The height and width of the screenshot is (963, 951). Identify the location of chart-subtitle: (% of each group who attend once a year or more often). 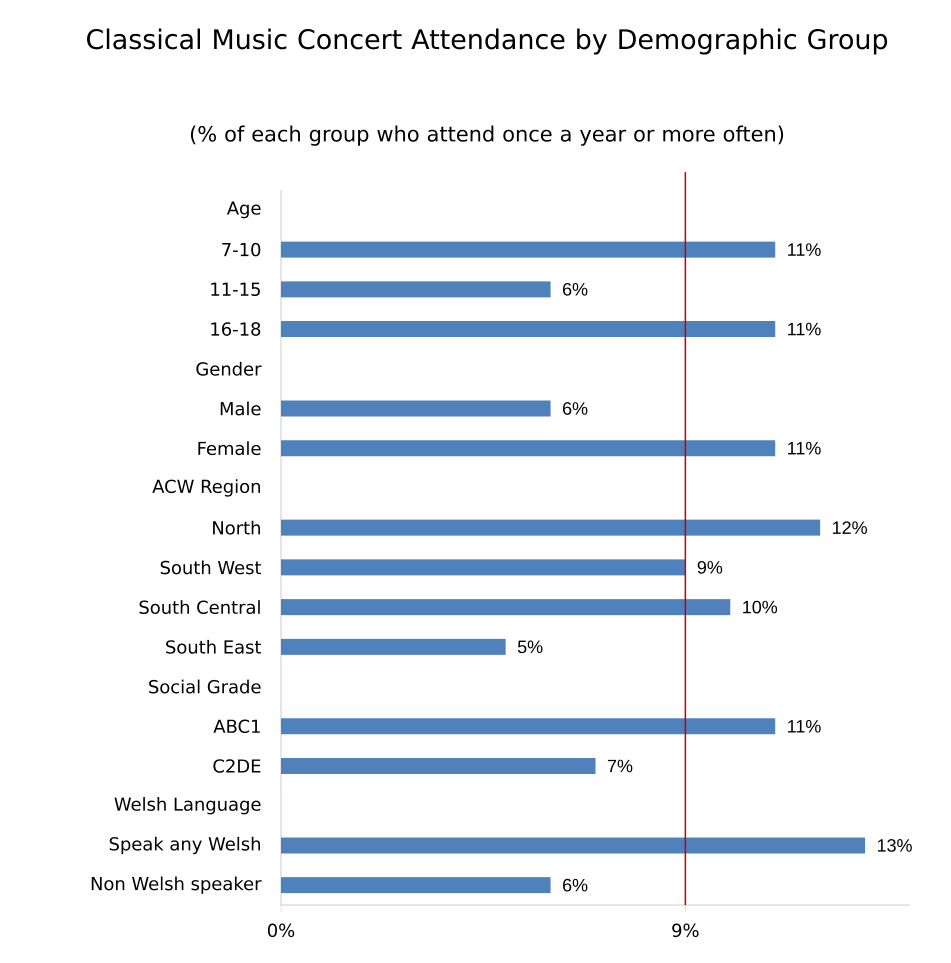
(487, 136).